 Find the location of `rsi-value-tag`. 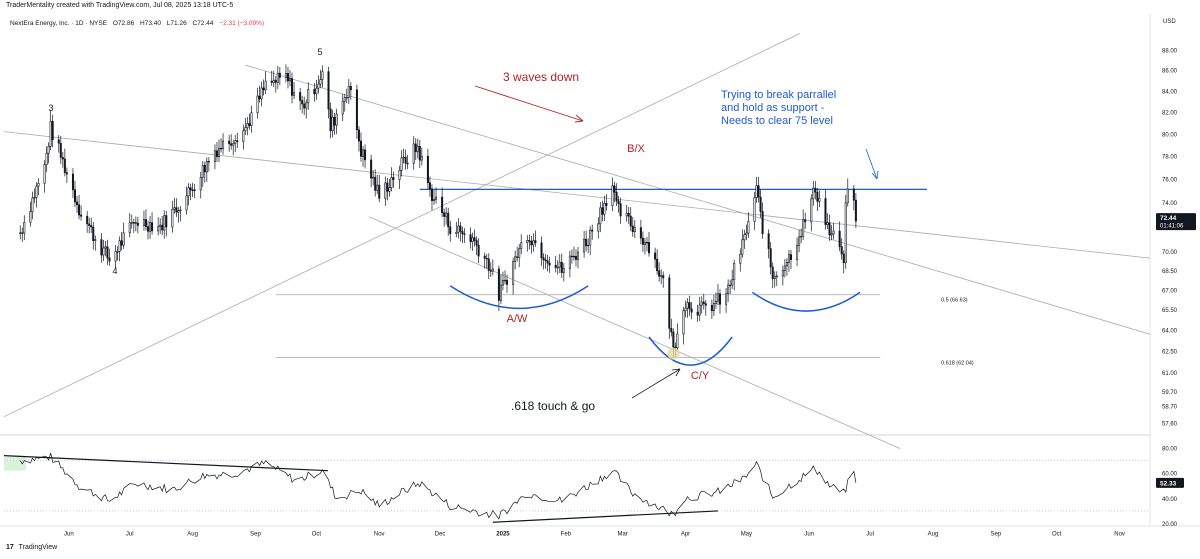

rsi-value-tag is located at coordinates (1170, 482).